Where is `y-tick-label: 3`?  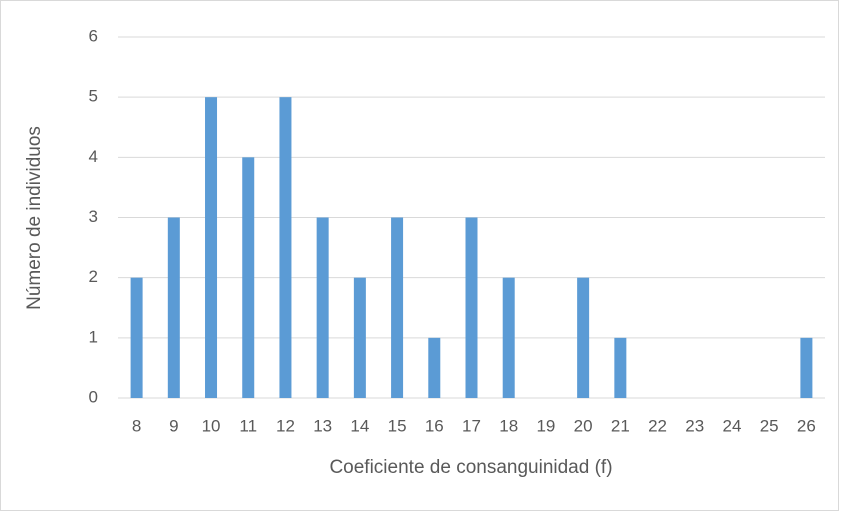 y-tick-label: 3 is located at coordinates (93, 216).